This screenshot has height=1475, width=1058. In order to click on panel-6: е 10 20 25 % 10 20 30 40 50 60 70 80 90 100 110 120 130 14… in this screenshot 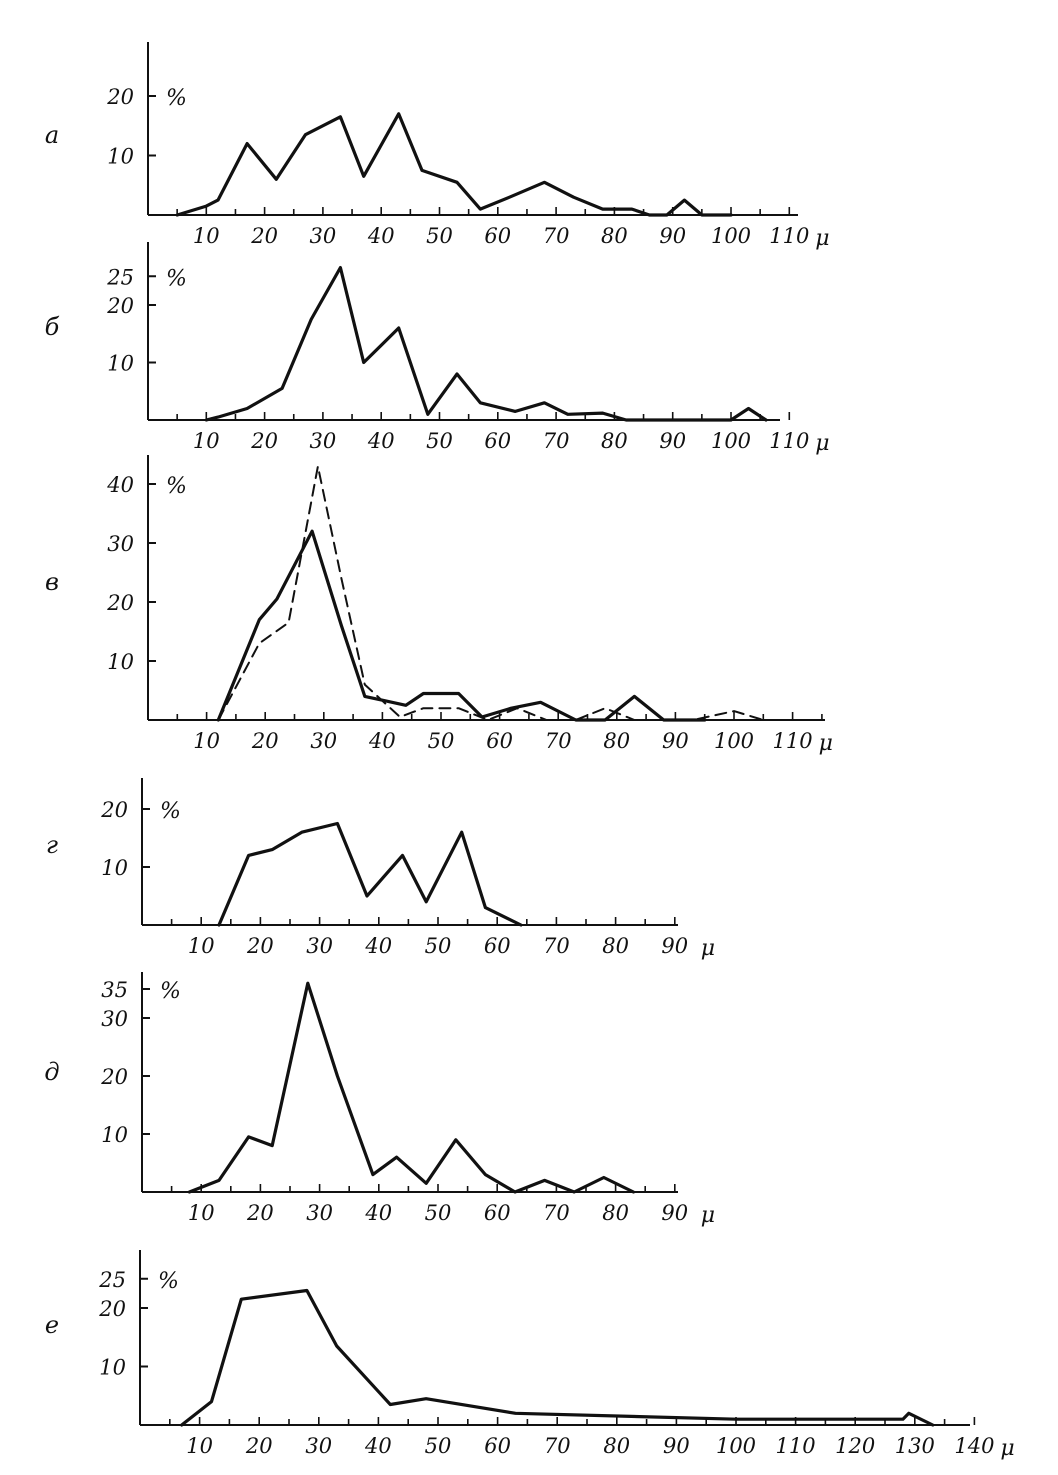, I will do `click(530, 1355)`.